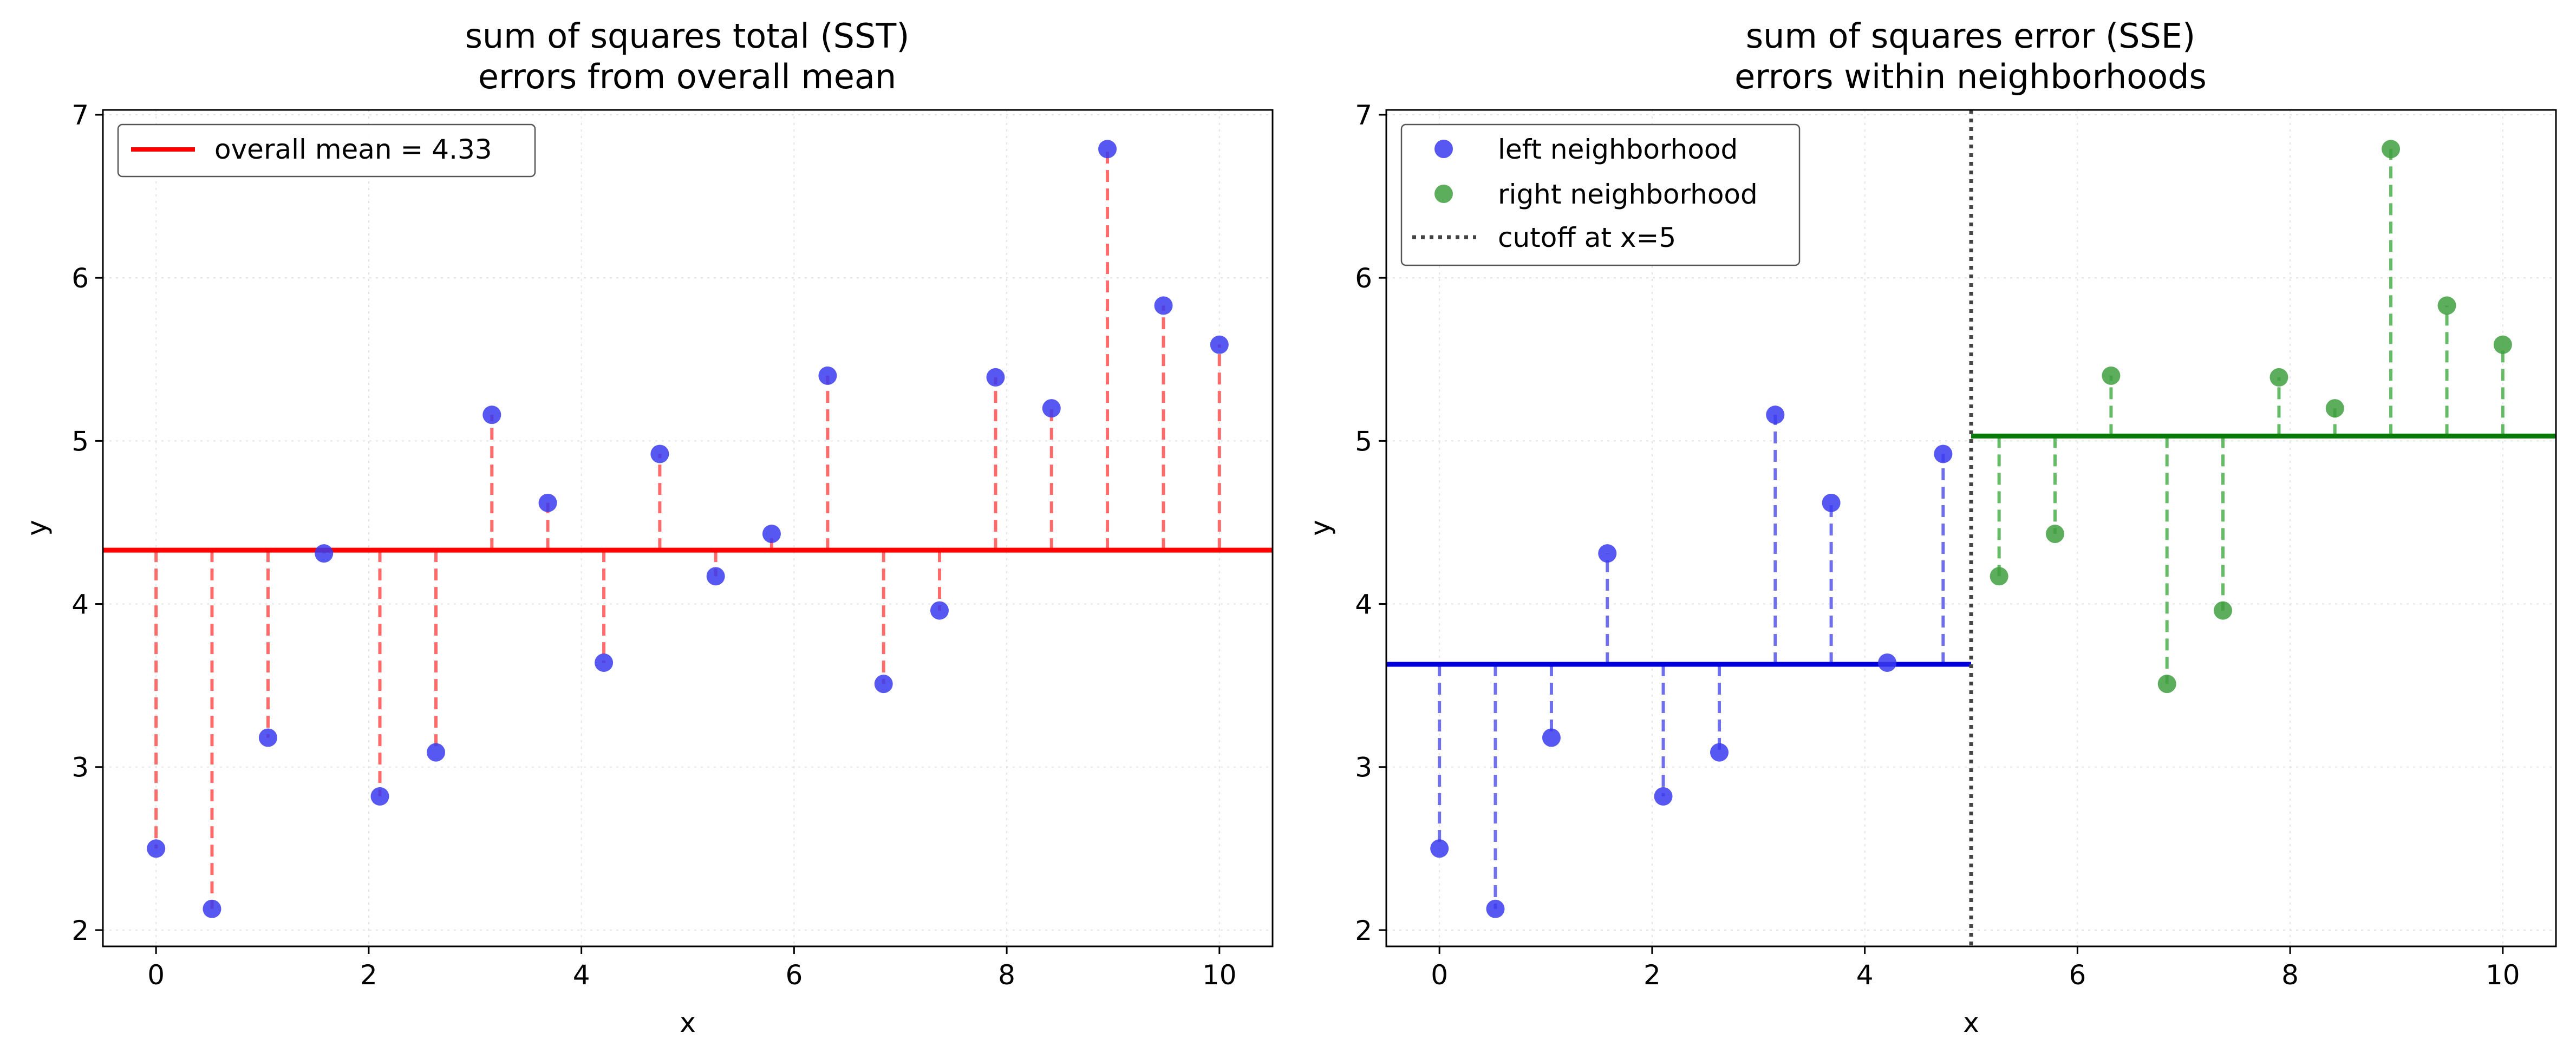 The width and height of the screenshot is (2576, 1059). What do you see at coordinates (368, 975) in the screenshot?
I see `sst-xtick-label: 2` at bounding box center [368, 975].